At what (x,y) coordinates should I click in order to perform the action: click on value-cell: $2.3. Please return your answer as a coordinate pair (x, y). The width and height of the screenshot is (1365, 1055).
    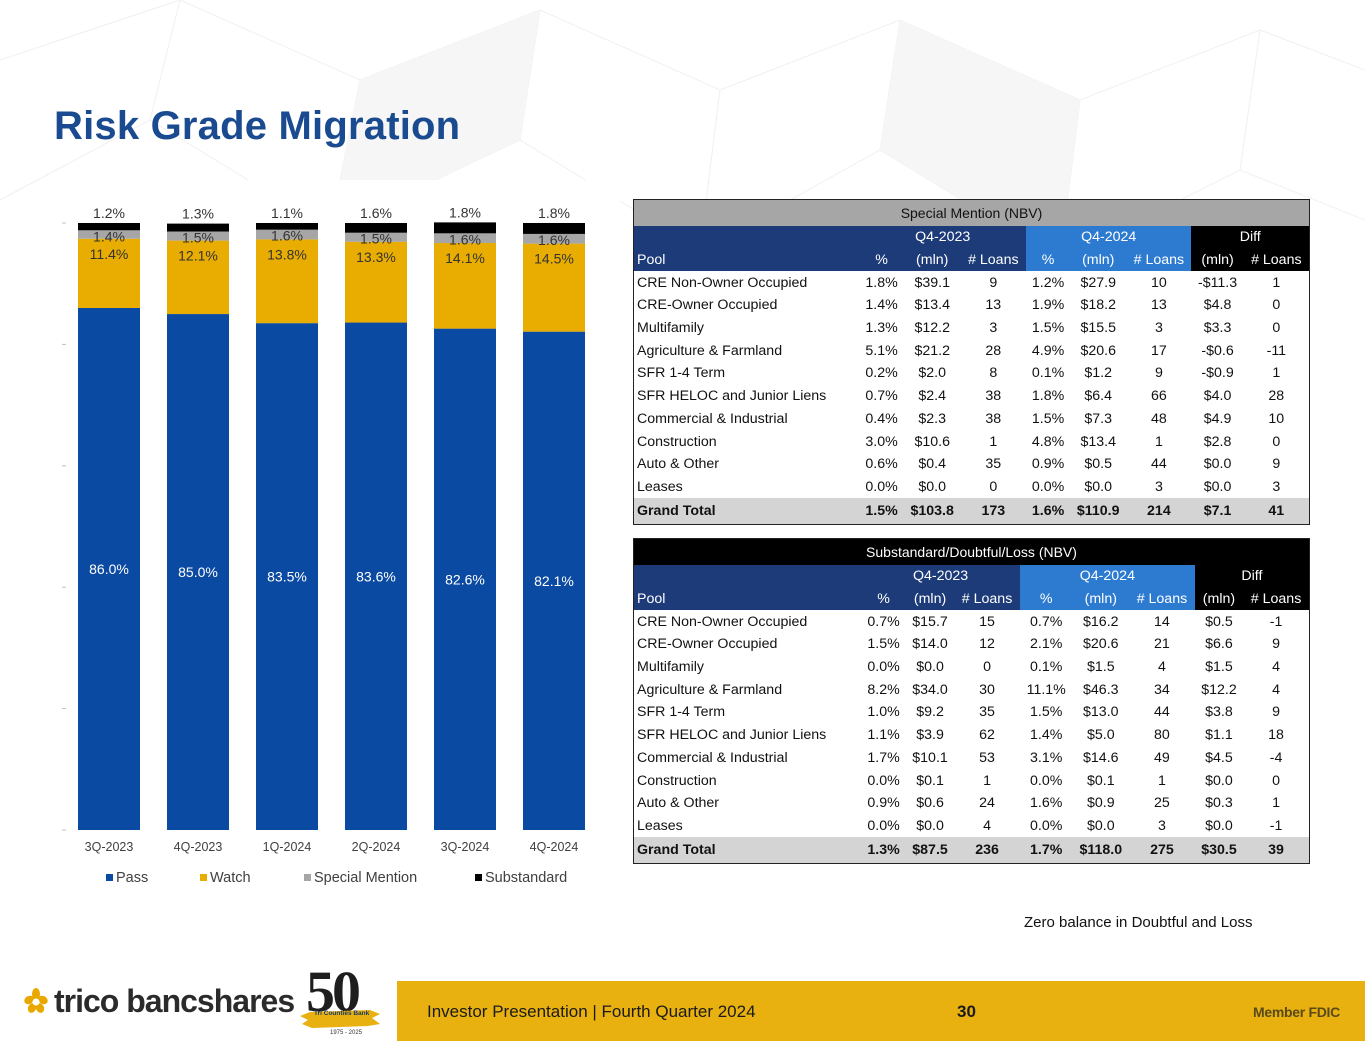
    Looking at the image, I should click on (932, 418).